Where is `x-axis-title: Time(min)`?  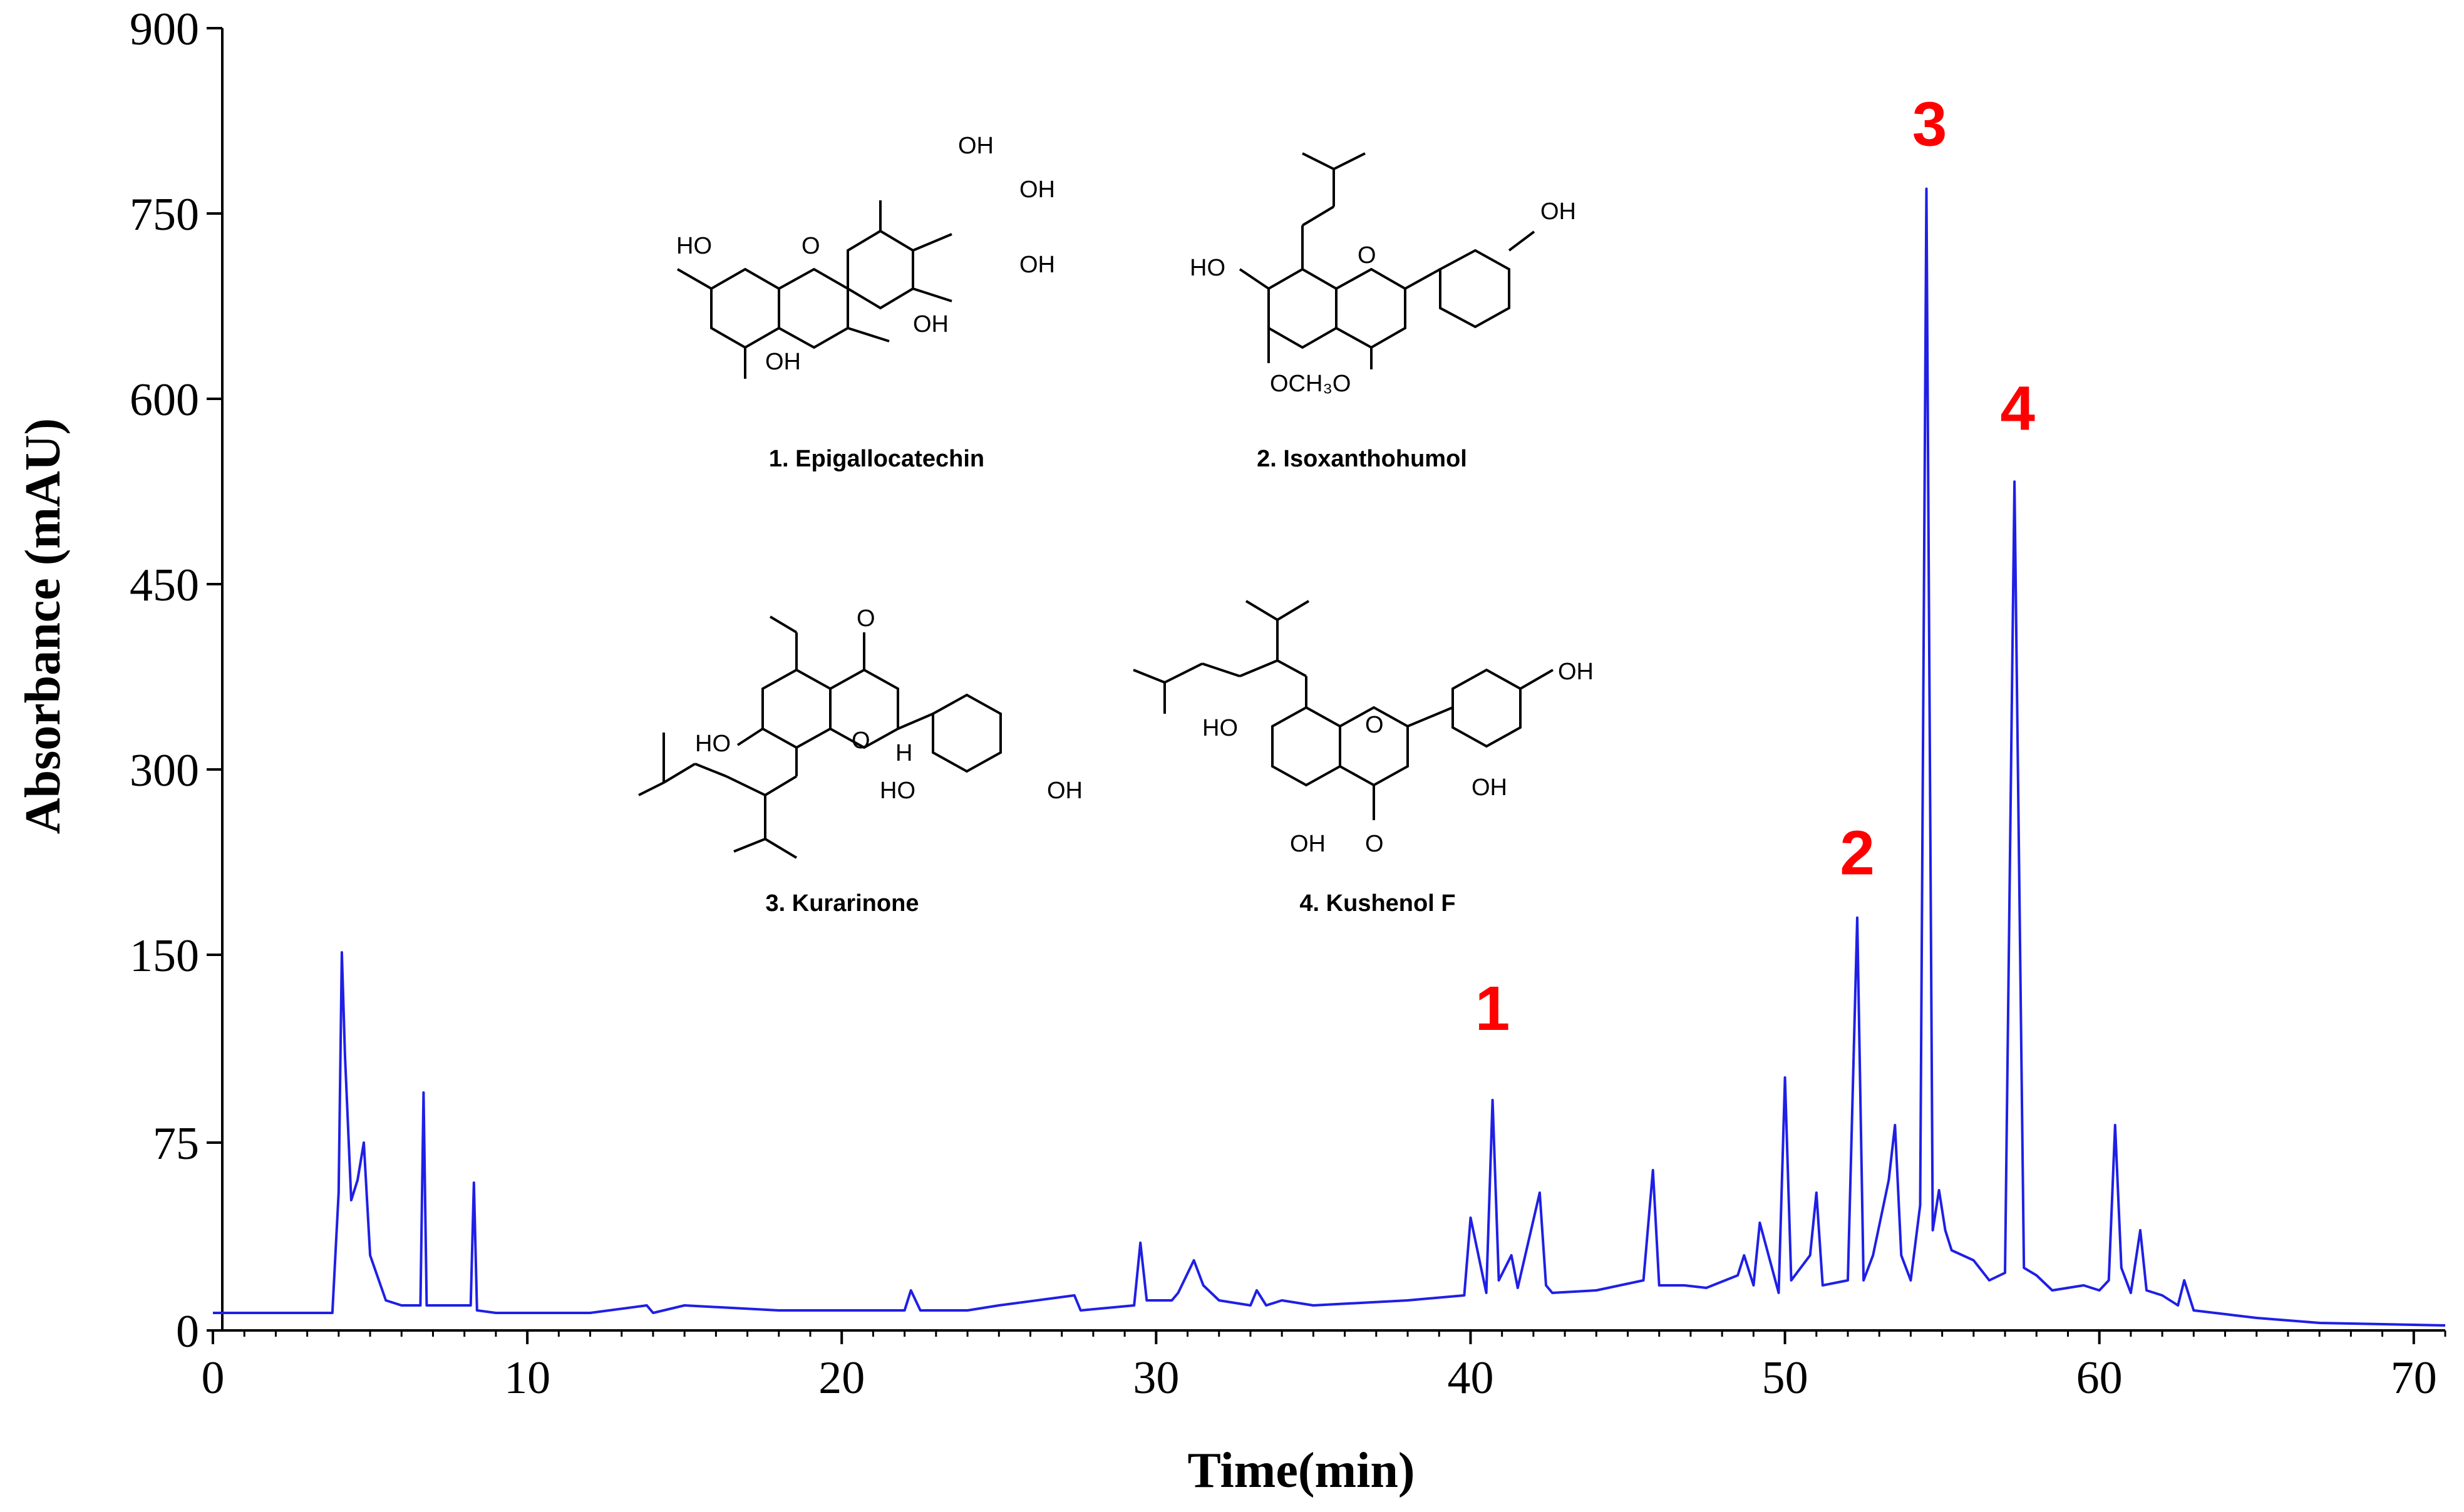
x-axis-title: Time(min) is located at coordinates (1301, 1471).